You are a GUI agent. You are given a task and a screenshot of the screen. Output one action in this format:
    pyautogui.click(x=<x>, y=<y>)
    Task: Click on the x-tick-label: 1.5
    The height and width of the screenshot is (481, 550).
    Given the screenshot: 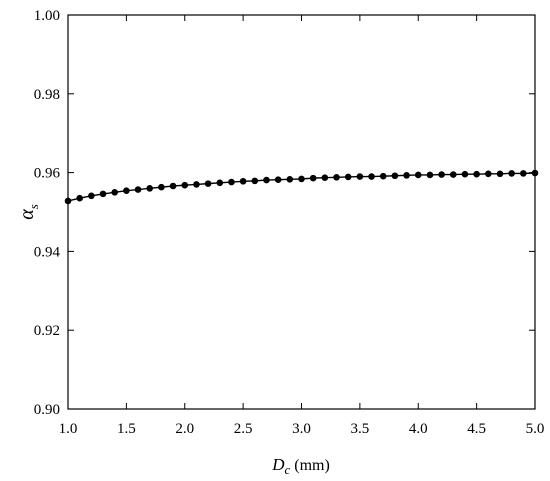 What is the action you would take?
    pyautogui.click(x=126, y=429)
    